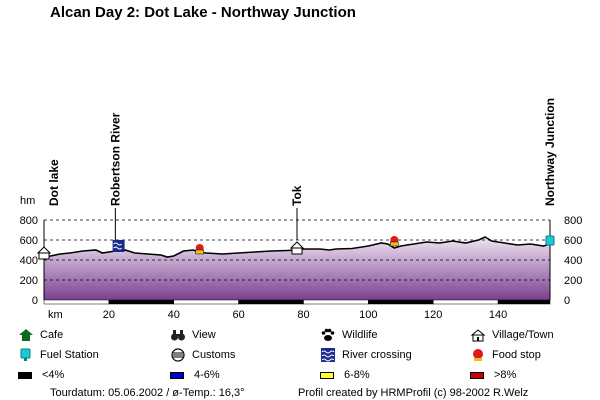 The image size is (600, 400). What do you see at coordinates (214, 355) in the screenshot?
I see `legend-customs-label: Customs` at bounding box center [214, 355].